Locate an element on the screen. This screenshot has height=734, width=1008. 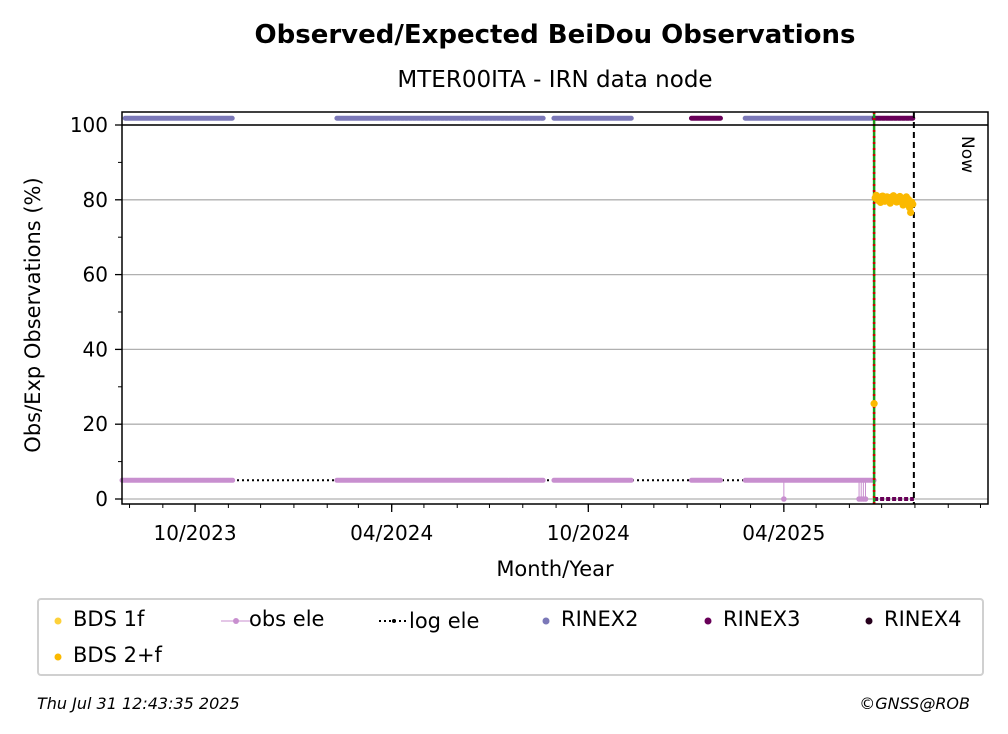
footer-copyright: ©GNSS@ROB is located at coordinates (914, 703).